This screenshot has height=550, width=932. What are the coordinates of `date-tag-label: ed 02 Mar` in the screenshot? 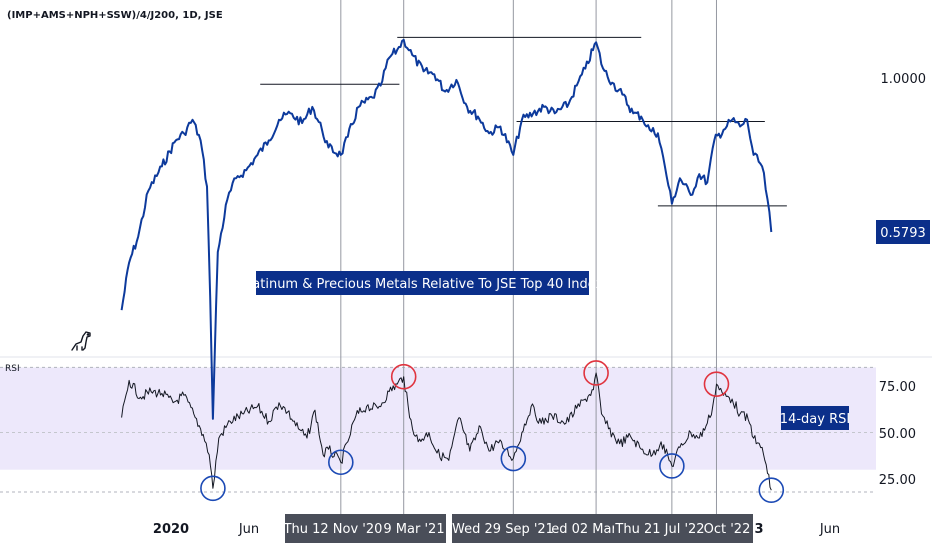 It's located at (584, 529).